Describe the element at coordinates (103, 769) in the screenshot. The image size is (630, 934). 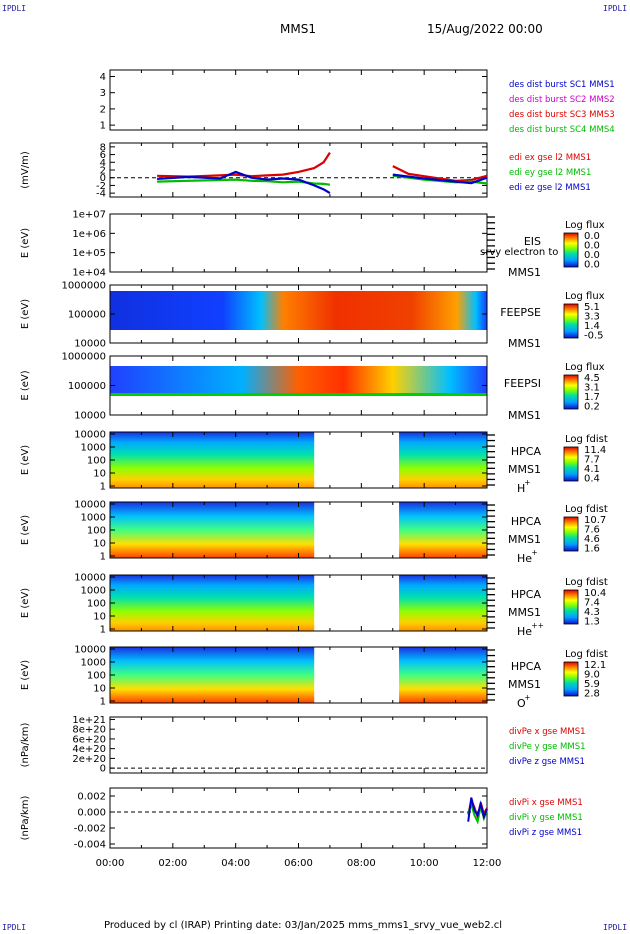
I see `divpe-panel-y-tick-label: 0` at that location.